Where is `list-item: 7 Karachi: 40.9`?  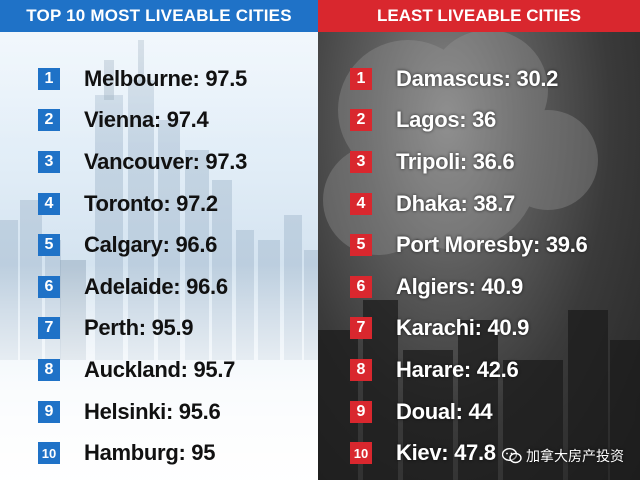 list-item: 7 Karachi: 40.9 is located at coordinates (468, 329).